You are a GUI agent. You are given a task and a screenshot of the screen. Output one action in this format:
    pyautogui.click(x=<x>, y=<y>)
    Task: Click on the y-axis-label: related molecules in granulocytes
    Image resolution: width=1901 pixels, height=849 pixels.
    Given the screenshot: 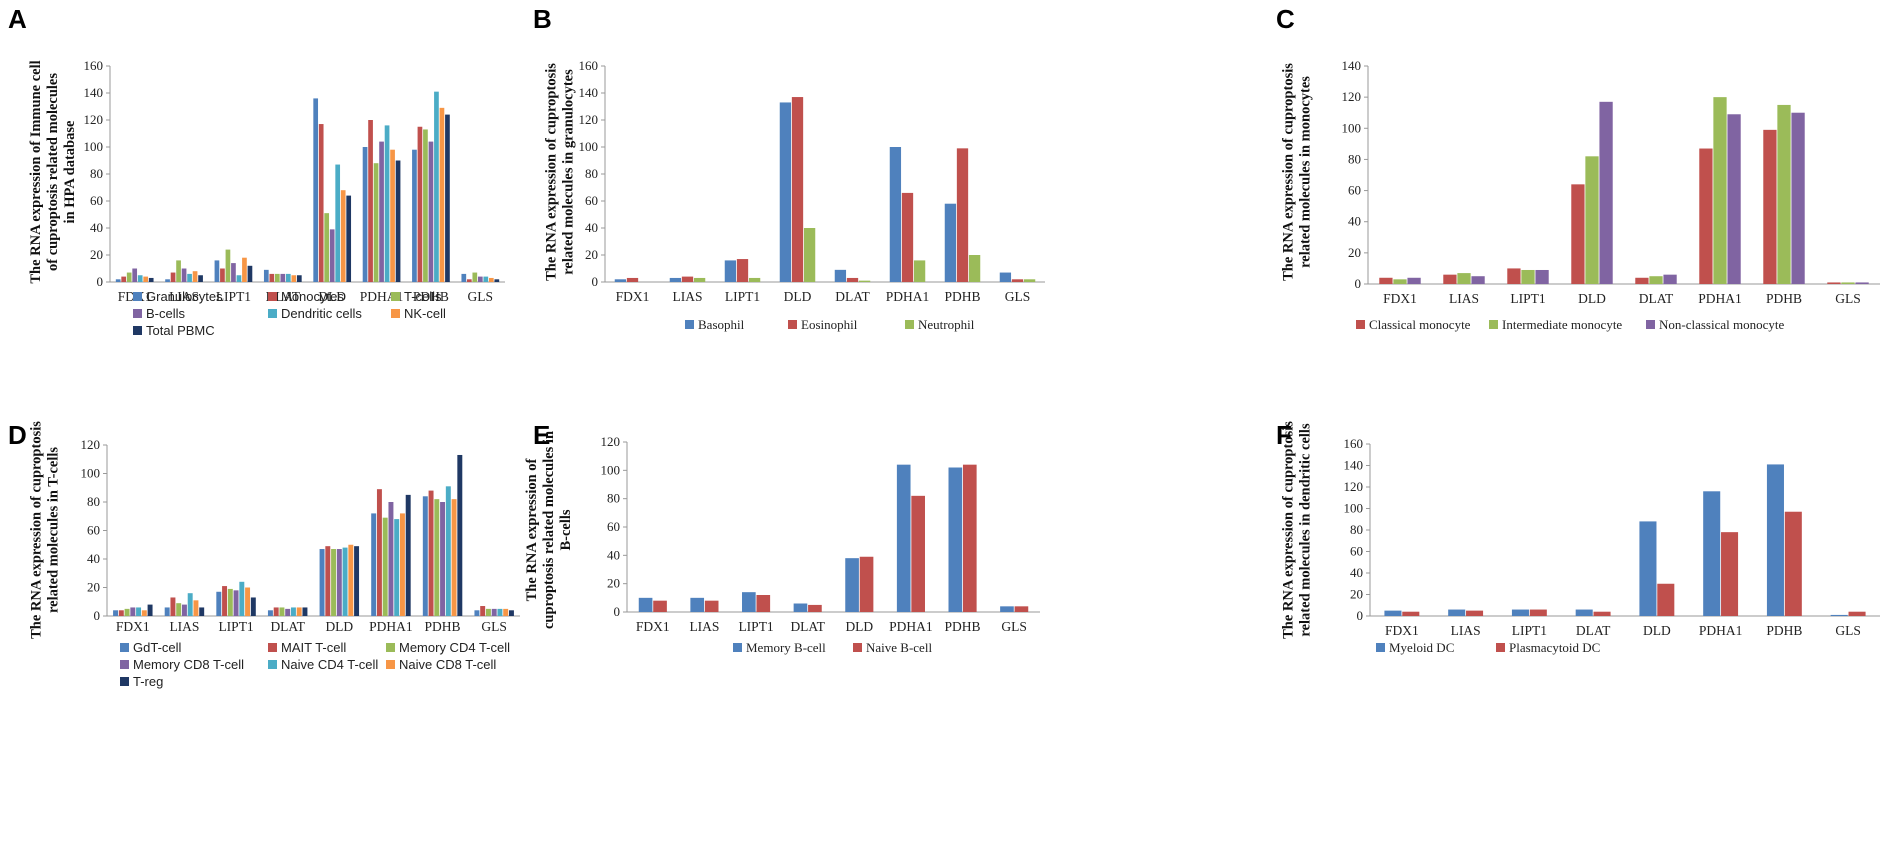 What is the action you would take?
    pyautogui.click(x=569, y=172)
    